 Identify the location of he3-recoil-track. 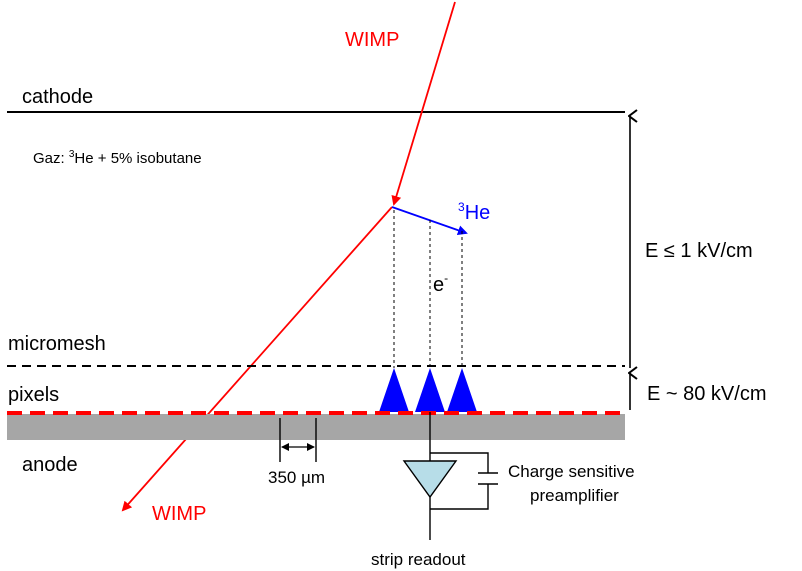
(429, 221).